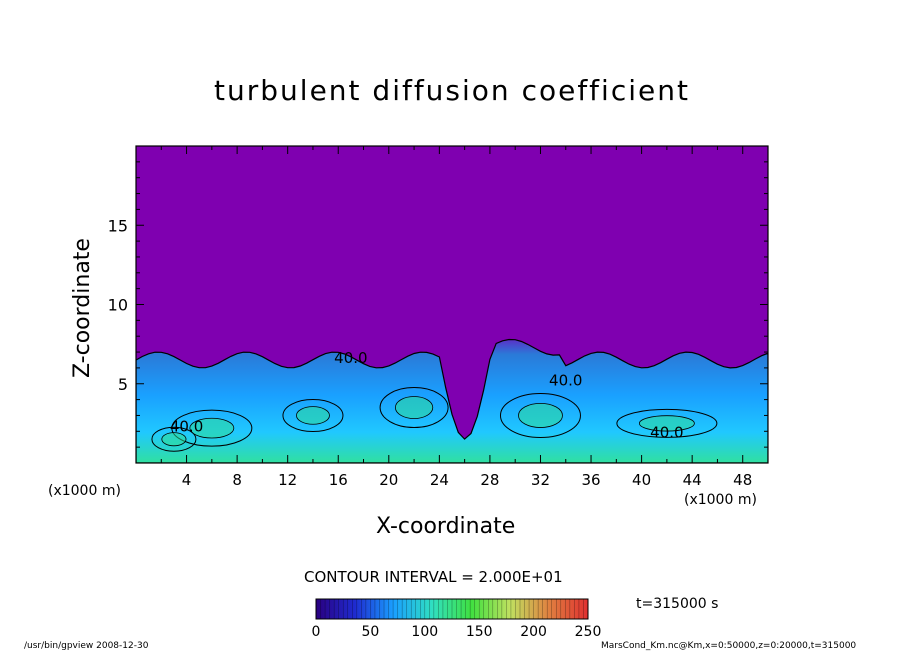 The width and height of the screenshot is (904, 654). I want to click on y-tick-label: 10, so click(118, 305).